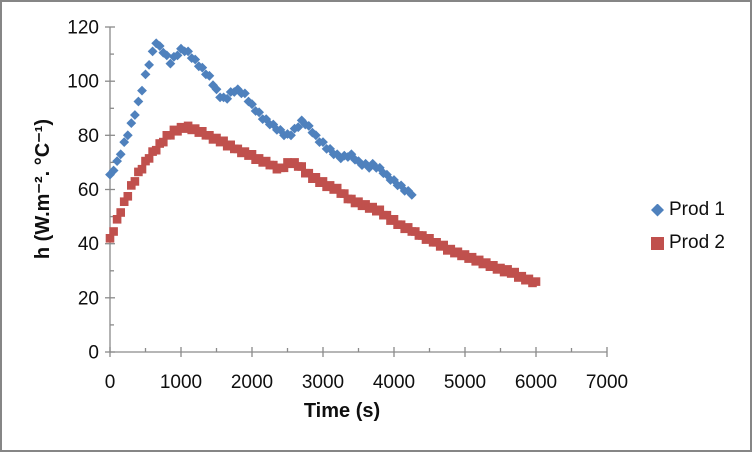  What do you see at coordinates (93, 353) in the screenshot?
I see `y-tick-label: 0` at bounding box center [93, 353].